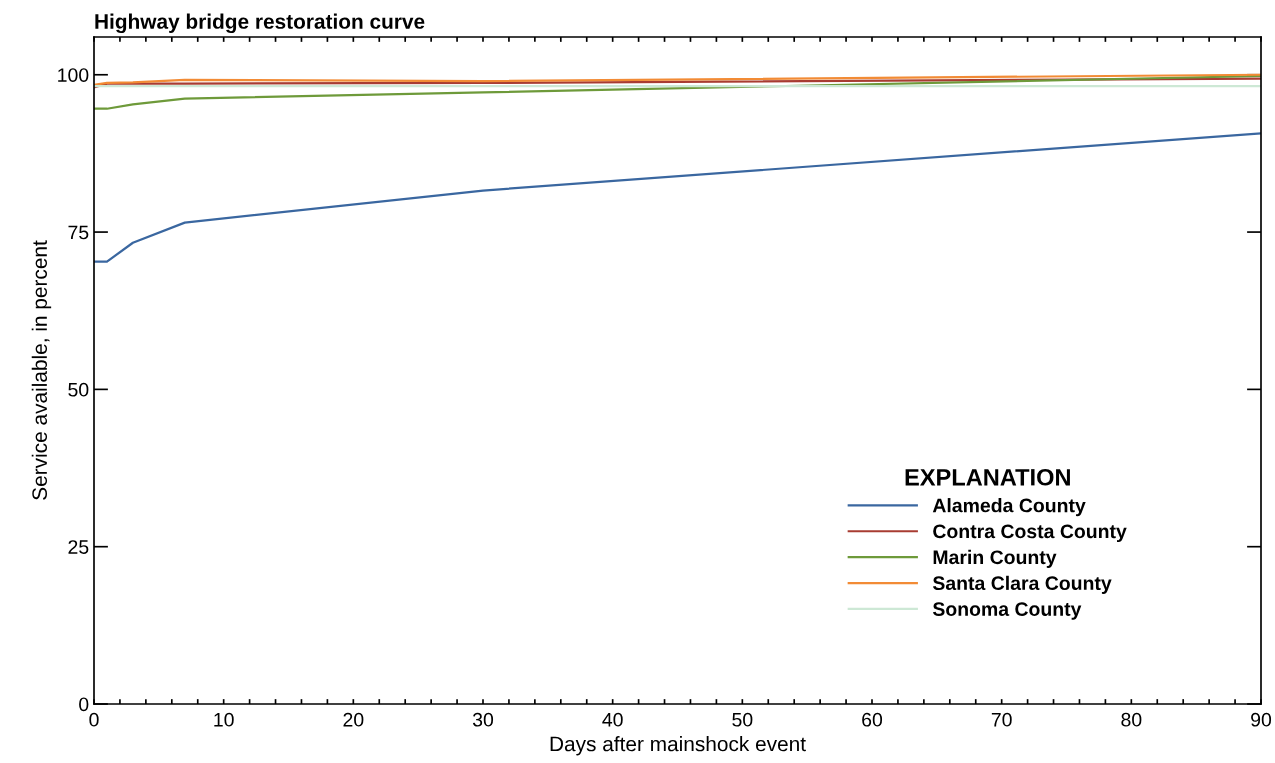 The image size is (1275, 763). I want to click on chart-title: Highway bridge restoration curve, so click(260, 23).